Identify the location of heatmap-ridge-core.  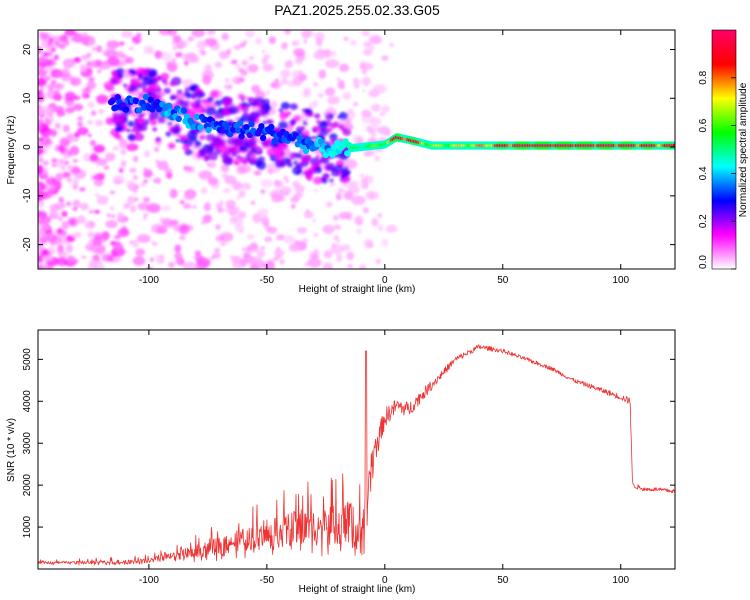
(673, 145).